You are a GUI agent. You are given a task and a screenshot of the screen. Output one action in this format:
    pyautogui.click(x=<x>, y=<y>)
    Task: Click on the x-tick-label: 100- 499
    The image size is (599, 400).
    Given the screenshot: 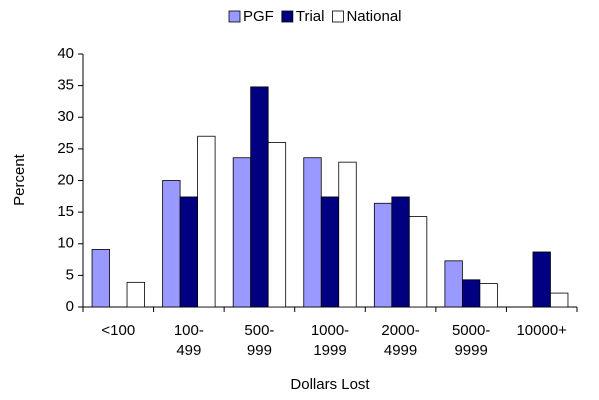 What is the action you would take?
    pyautogui.click(x=188, y=340)
    